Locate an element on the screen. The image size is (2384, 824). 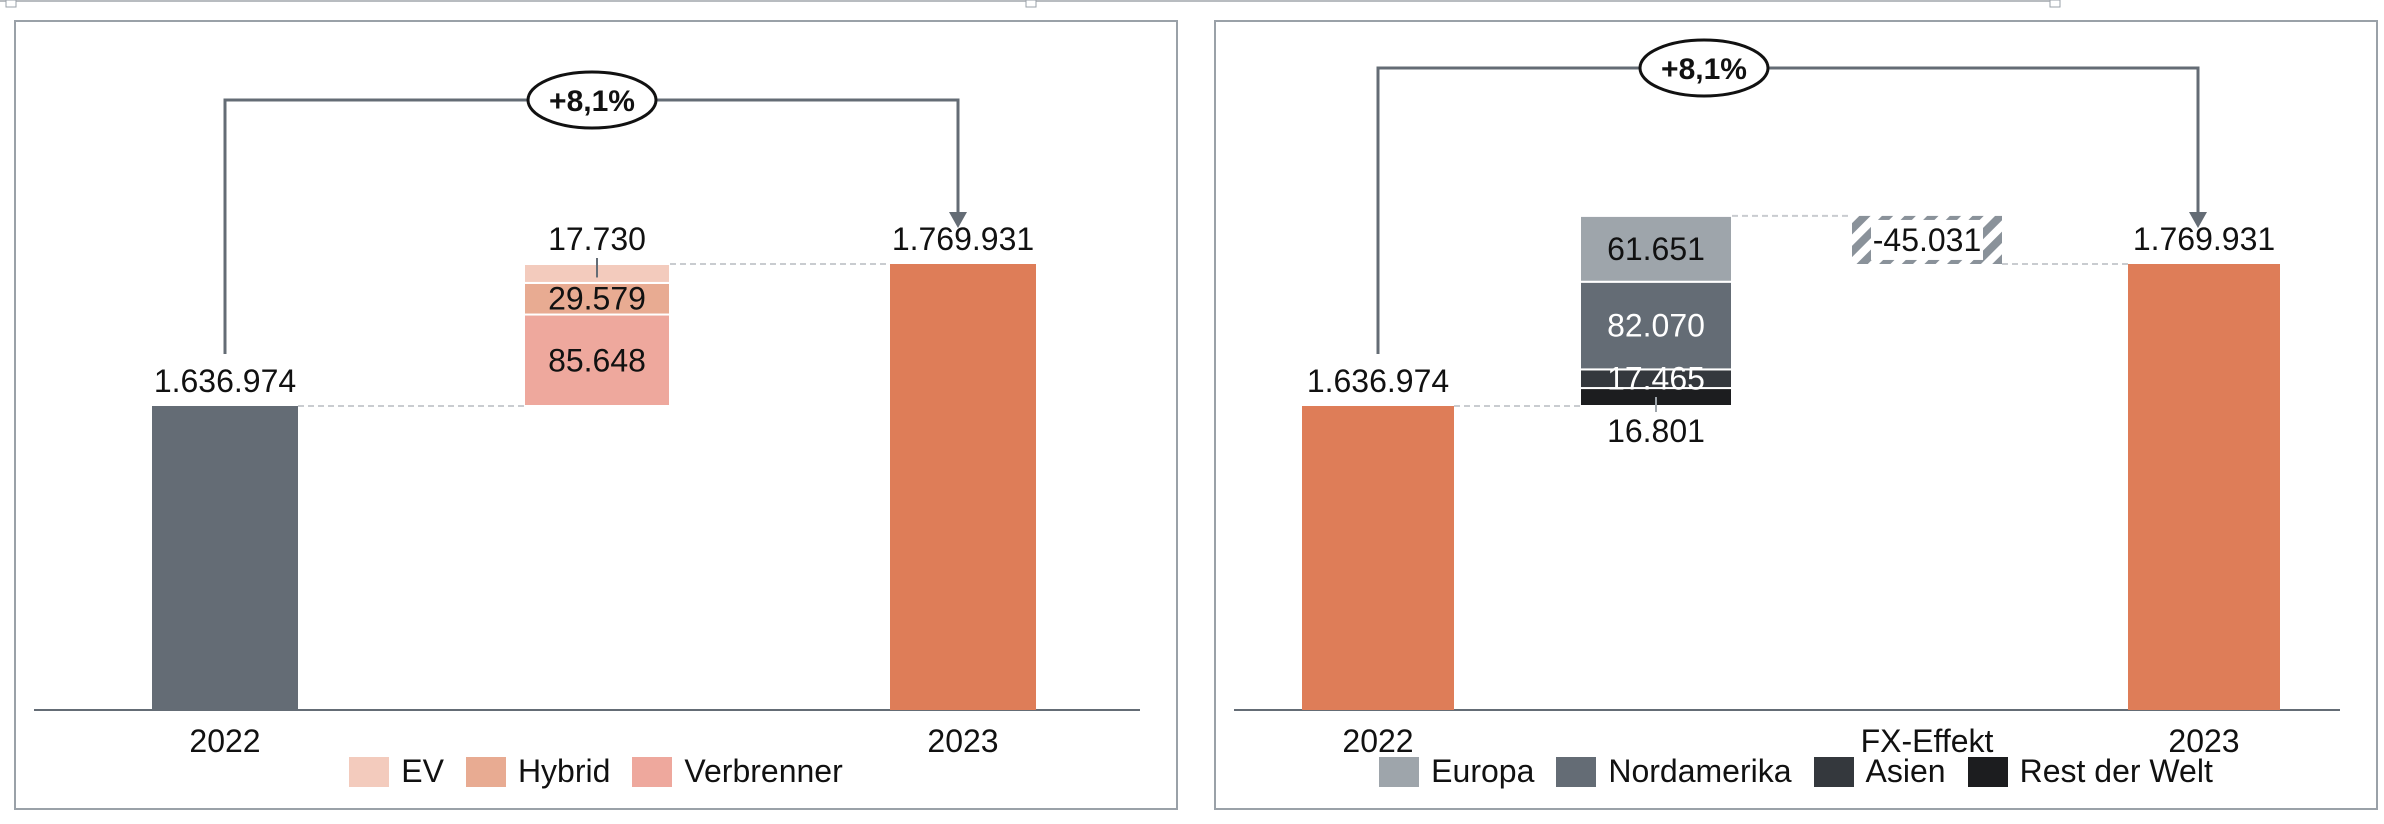
legend-item-hybrid: Hybrid is located at coordinates (538, 771).